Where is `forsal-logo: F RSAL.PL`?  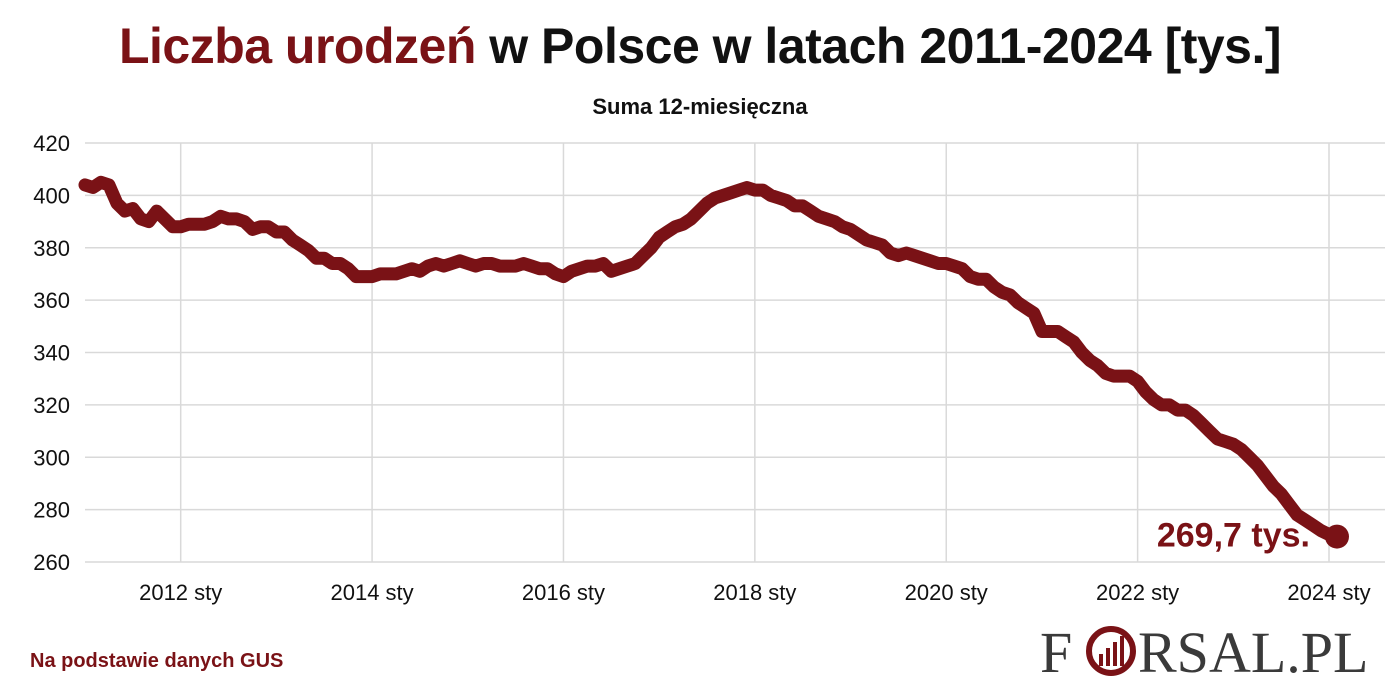
forsal-logo: F RSAL.PL is located at coordinates (1204, 652).